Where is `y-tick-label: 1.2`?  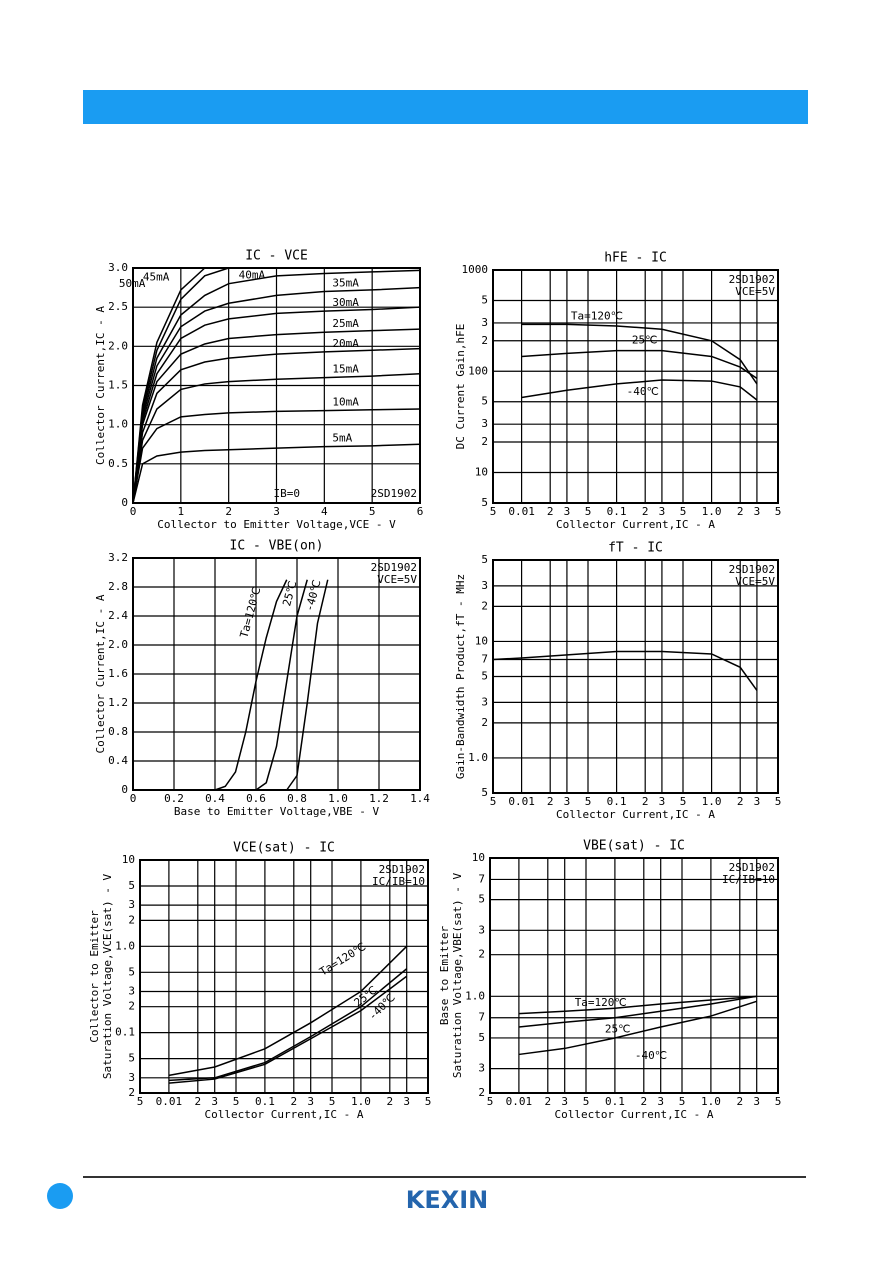 y-tick-label: 1.2 is located at coordinates (118, 702).